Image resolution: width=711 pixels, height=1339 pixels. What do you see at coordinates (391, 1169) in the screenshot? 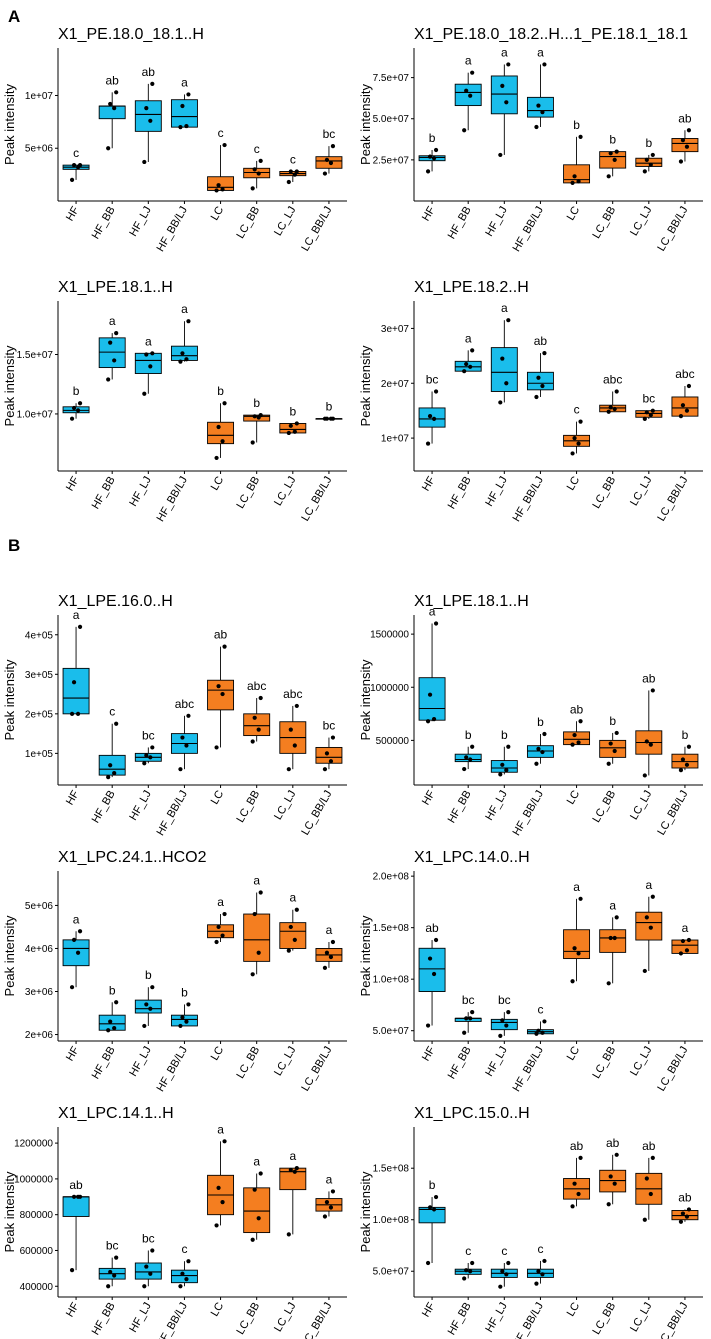
I see `y-tick-label: 1.5e+08` at bounding box center [391, 1169].